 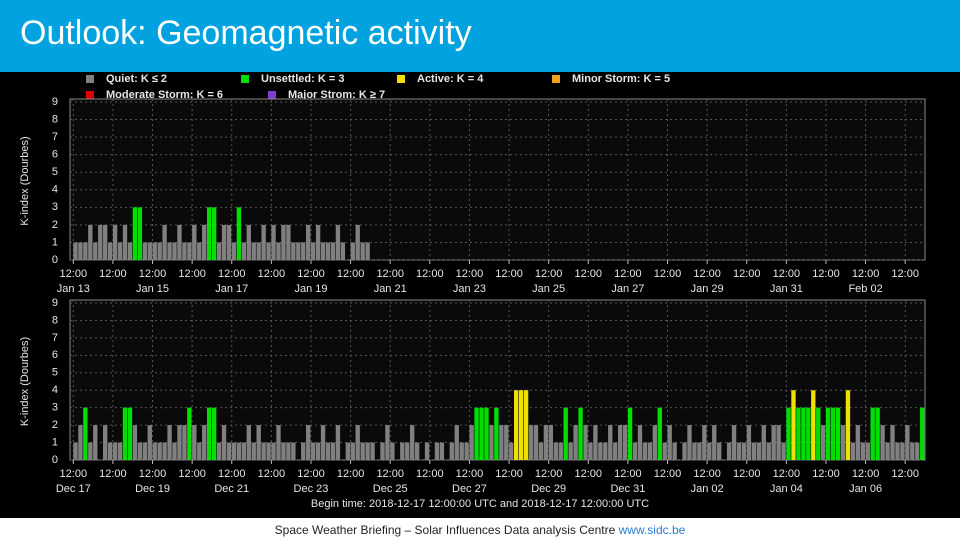 I want to click on y-tick-label: 7, so click(x=55, y=338).